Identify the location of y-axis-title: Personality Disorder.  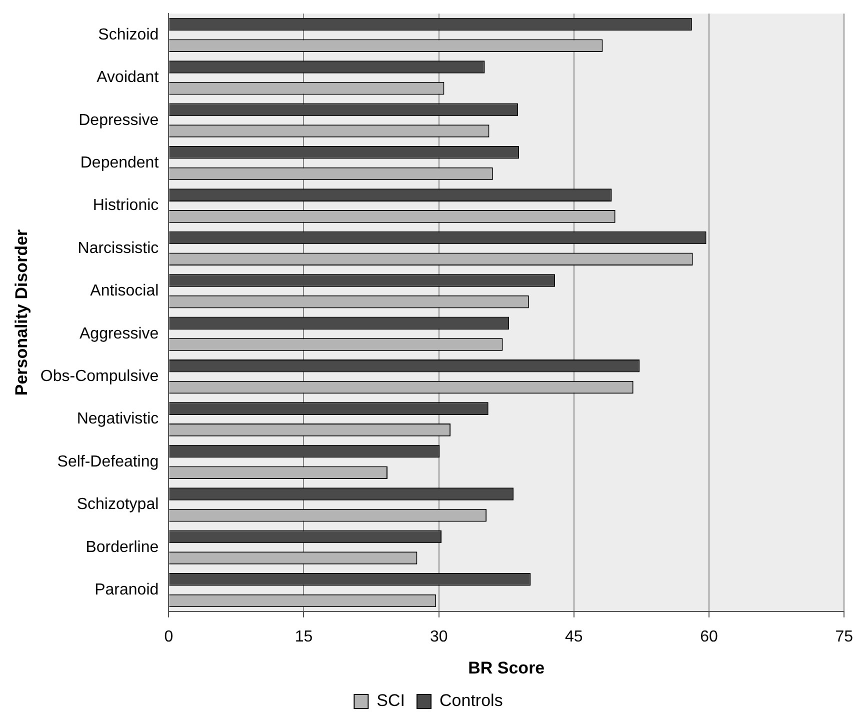
(21, 312).